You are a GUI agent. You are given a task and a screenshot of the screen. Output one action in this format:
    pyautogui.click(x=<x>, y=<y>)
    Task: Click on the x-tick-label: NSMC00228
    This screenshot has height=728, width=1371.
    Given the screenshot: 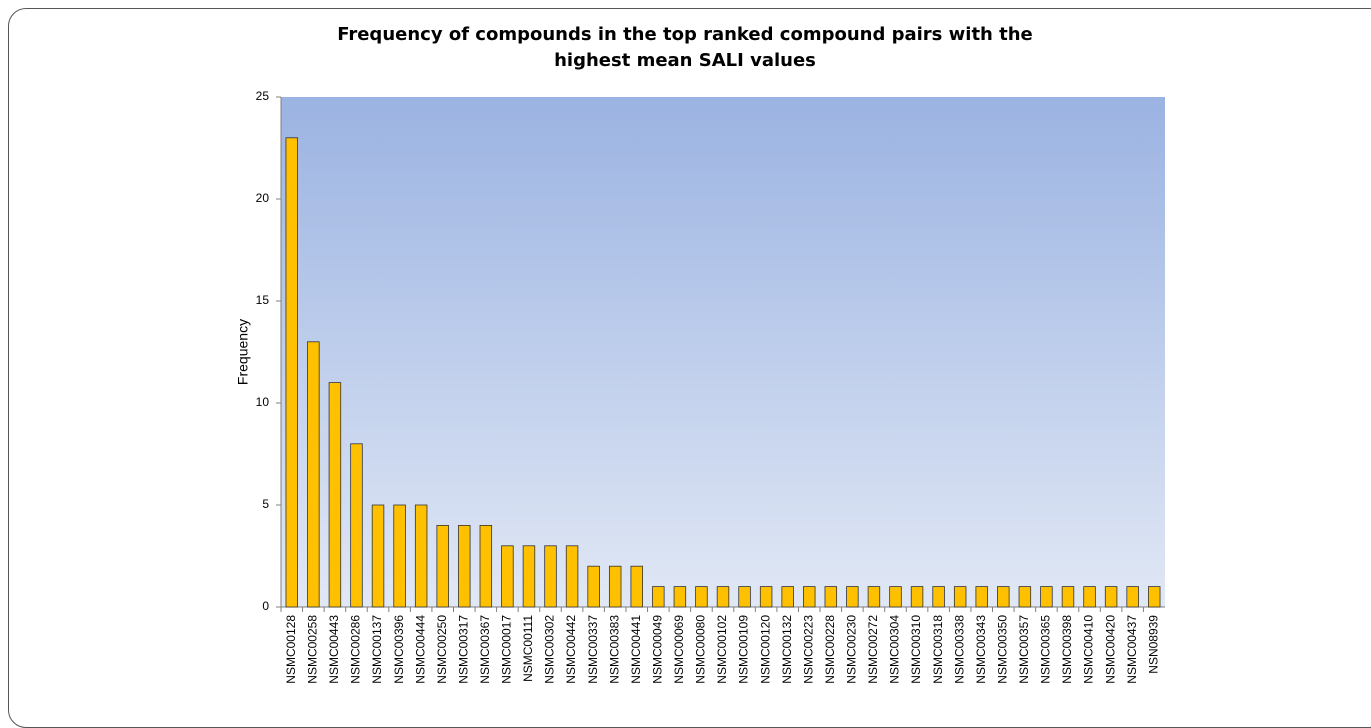 What is the action you would take?
    pyautogui.click(x=830, y=649)
    